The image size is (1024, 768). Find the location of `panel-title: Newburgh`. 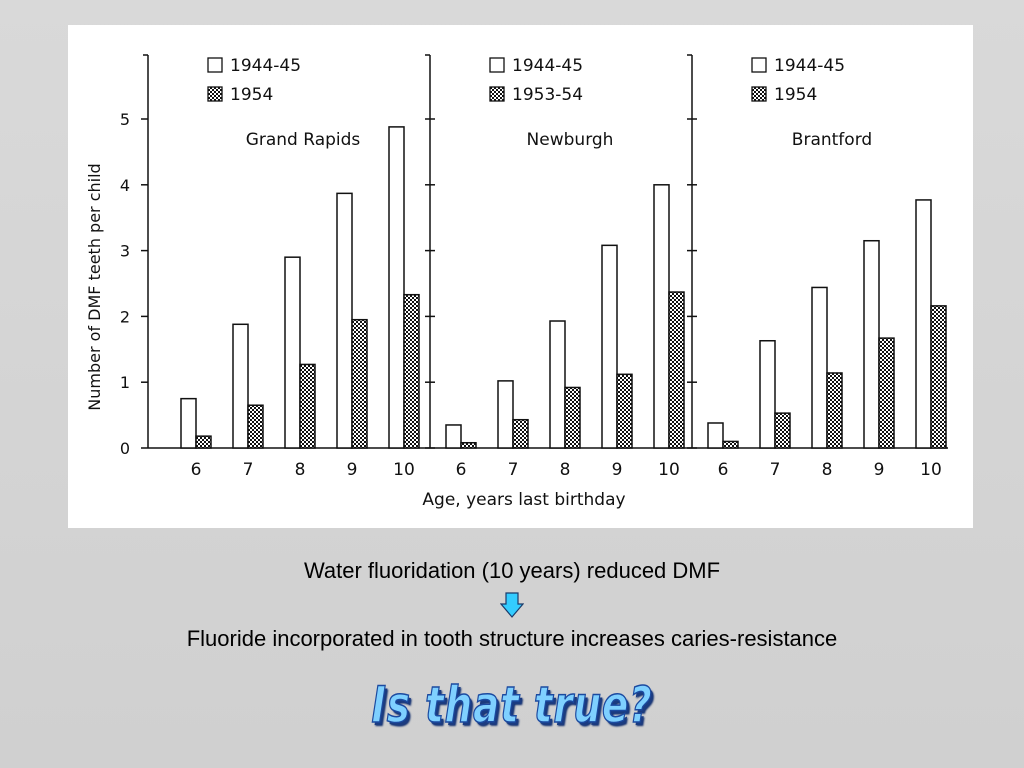

panel-title: Newburgh is located at coordinates (570, 140).